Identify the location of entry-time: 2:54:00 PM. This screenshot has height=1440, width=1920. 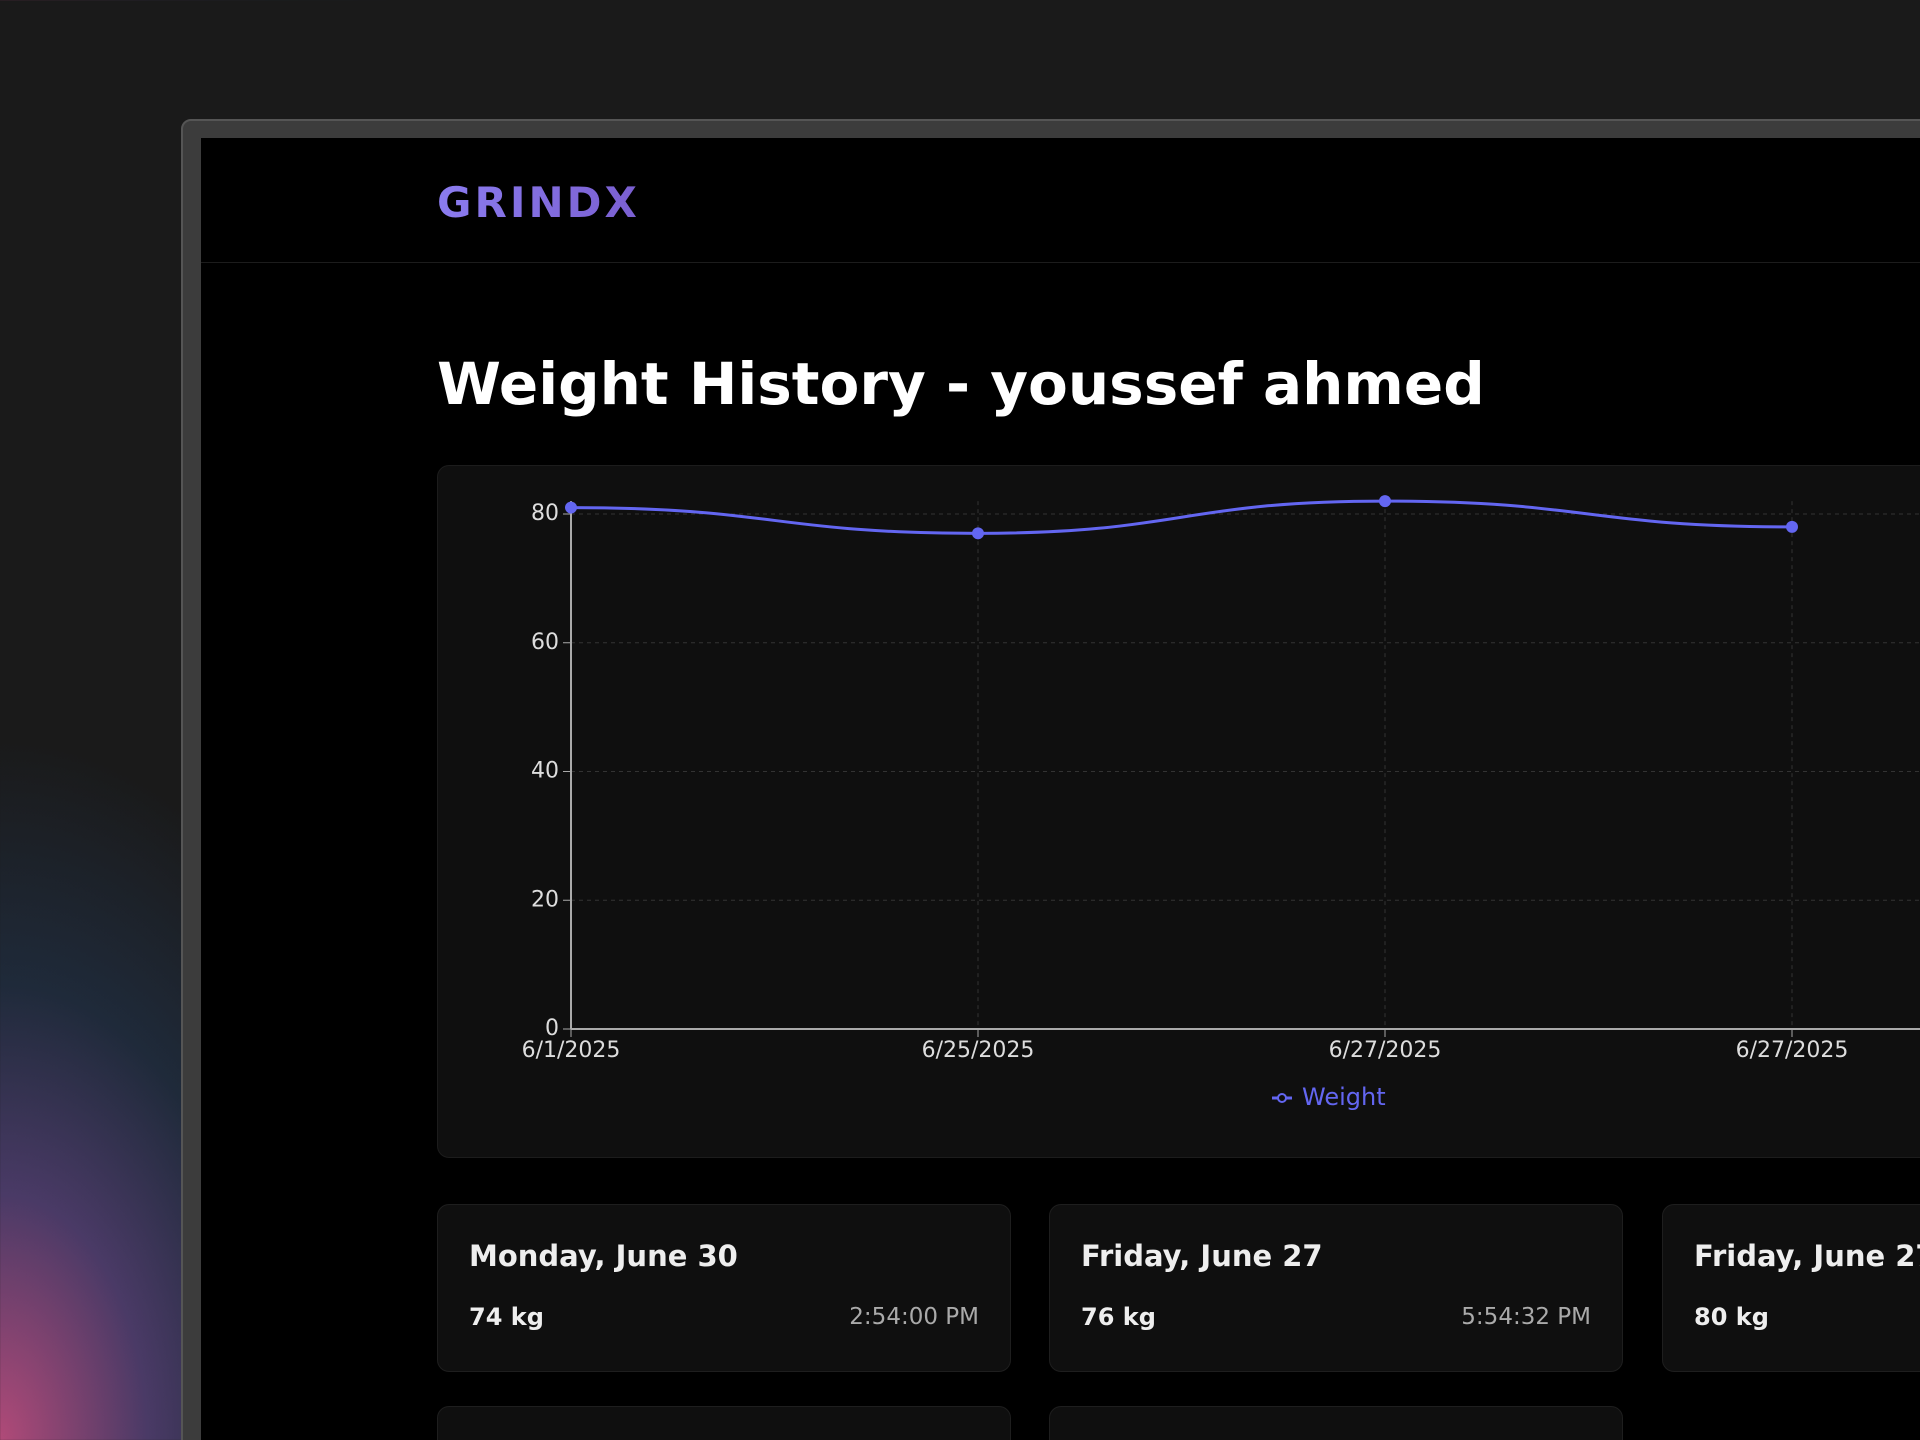
(914, 1317).